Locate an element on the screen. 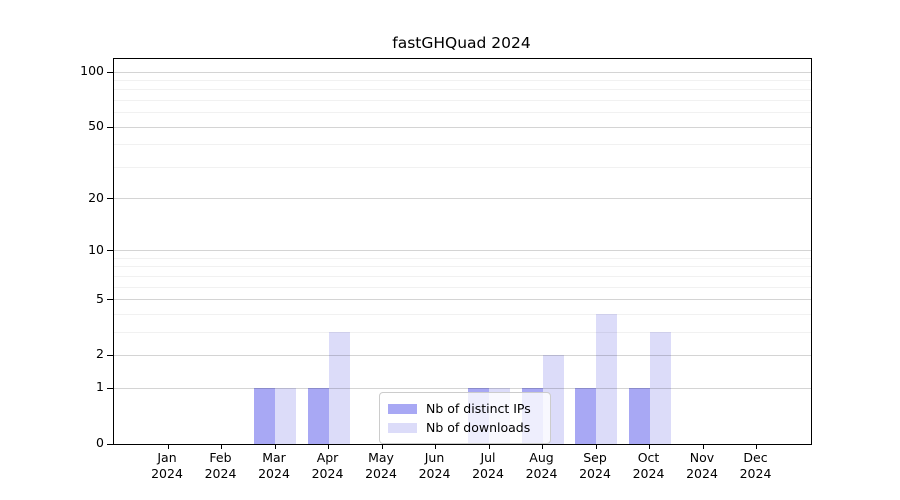 The width and height of the screenshot is (900, 500). month-label: Nov is located at coordinates (702, 457).